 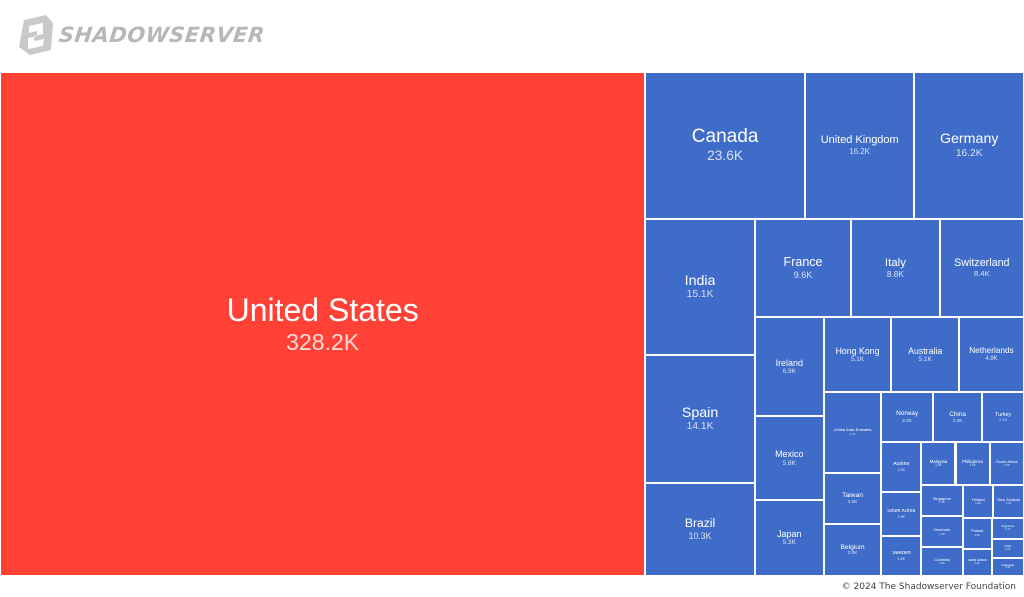 I want to click on treemap-tile-value: 1.2K, so click(x=942, y=564).